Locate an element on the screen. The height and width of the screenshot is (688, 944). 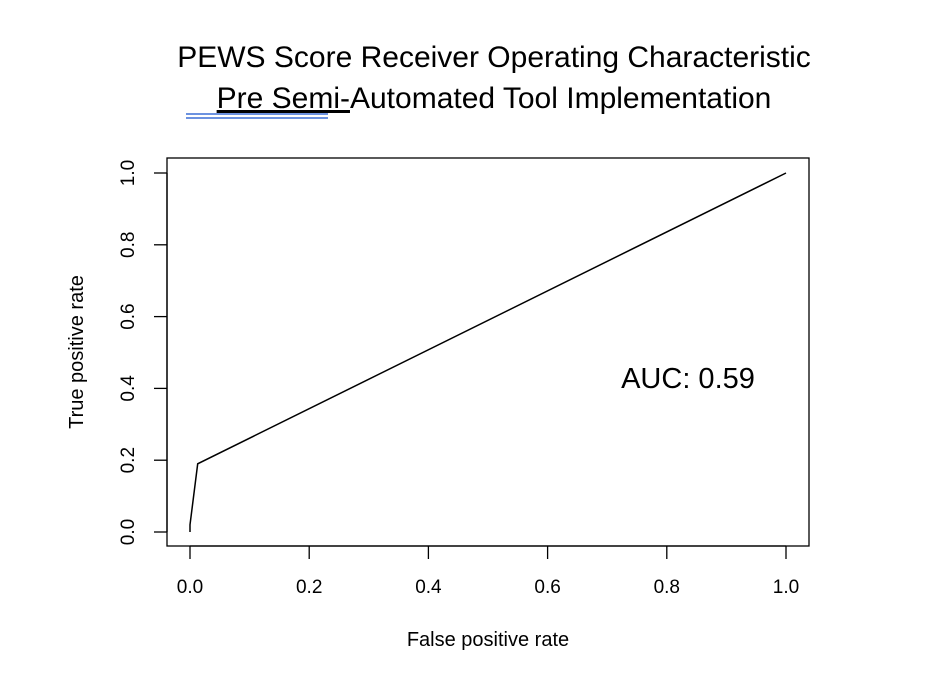
x-tick-label: 0.4 is located at coordinates (428, 587).